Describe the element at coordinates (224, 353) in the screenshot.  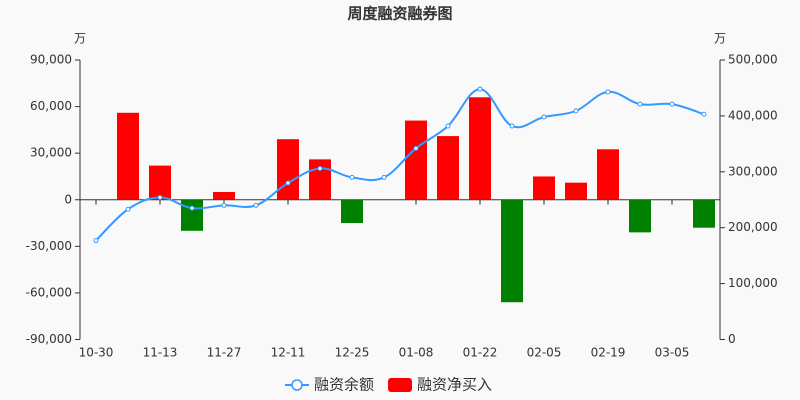
I see `x-tick-label: 11-27` at that location.